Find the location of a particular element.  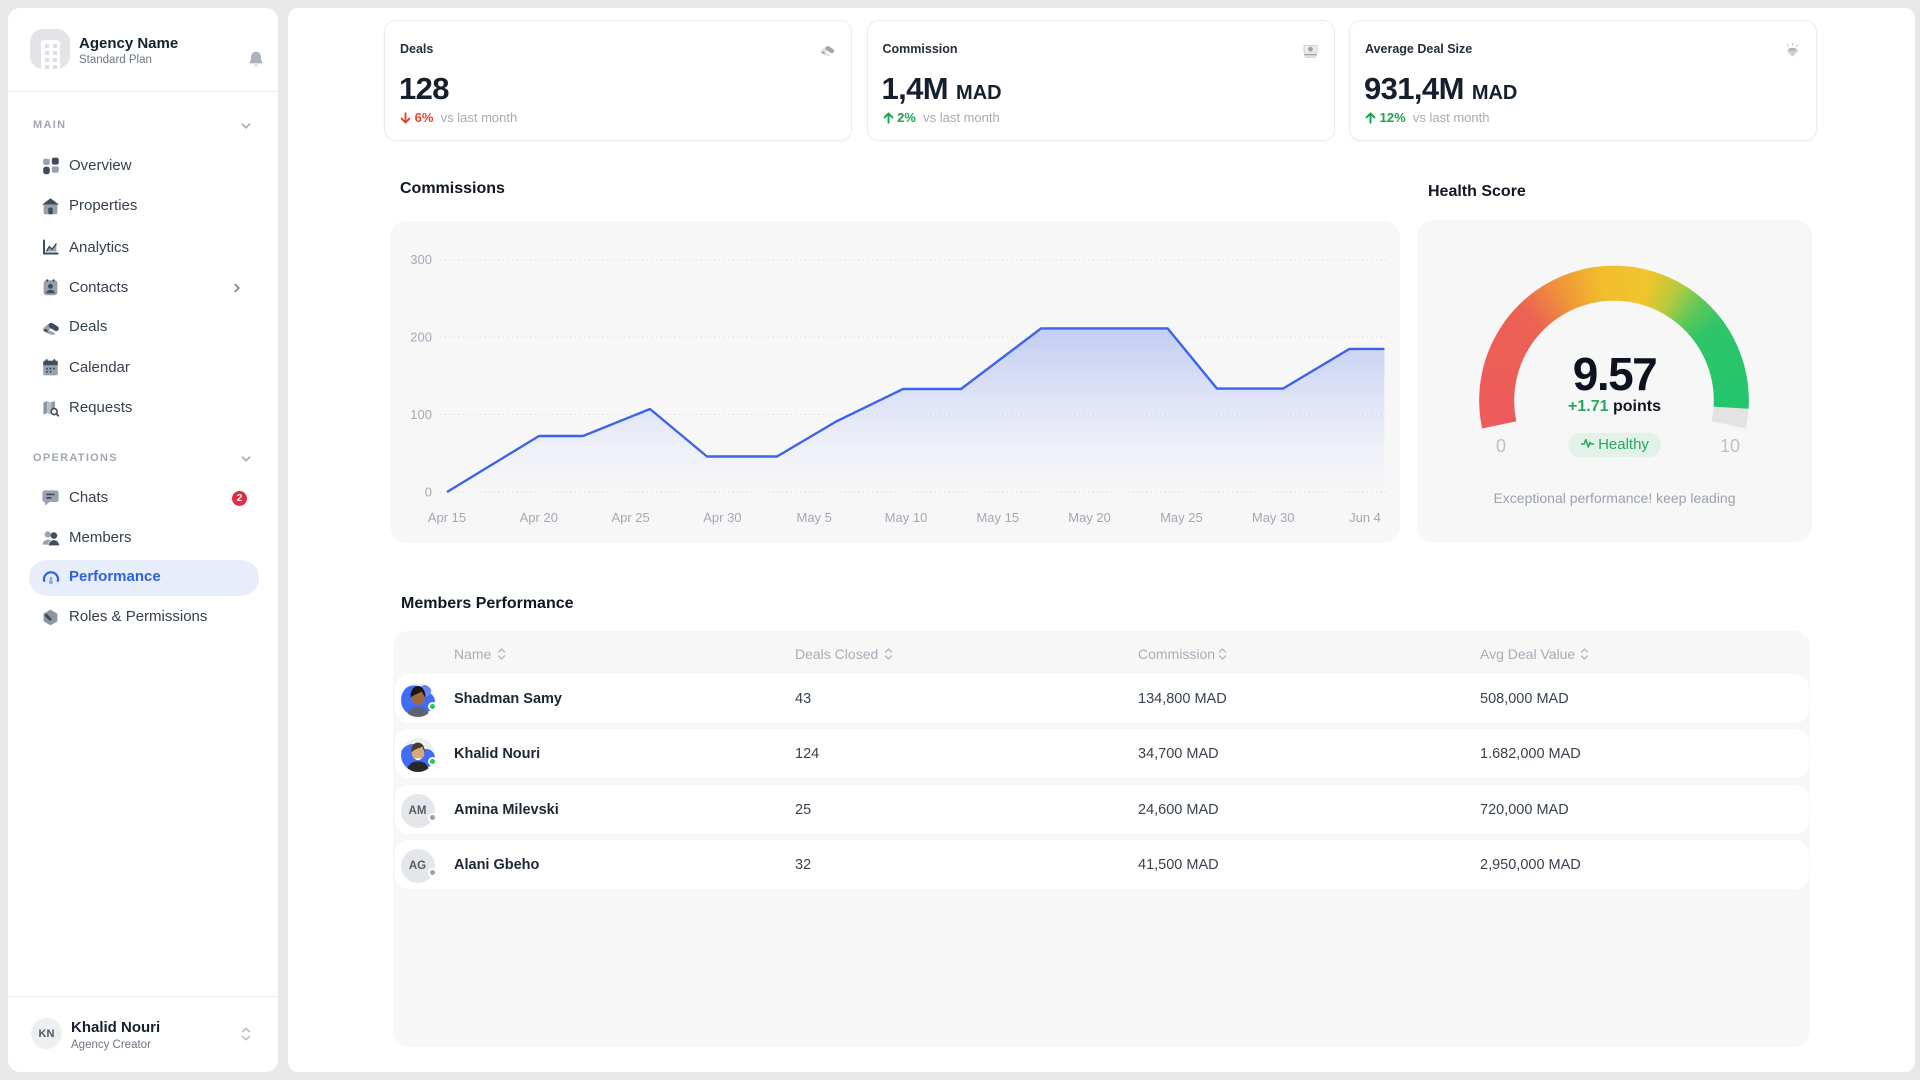

svg-text: 0 is located at coordinates (428, 492).